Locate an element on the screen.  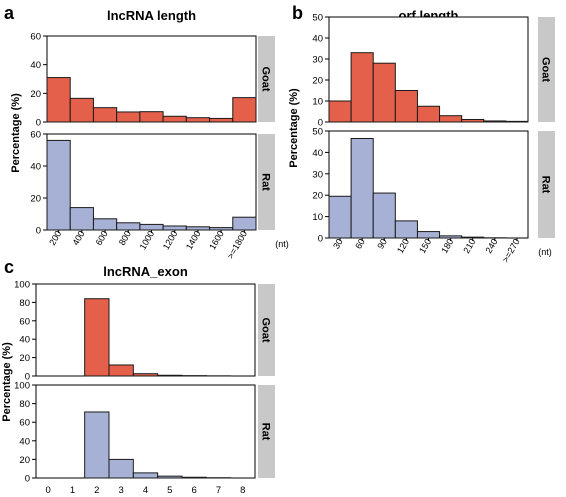
panel-title: lncRNA length is located at coordinates (151, 15).